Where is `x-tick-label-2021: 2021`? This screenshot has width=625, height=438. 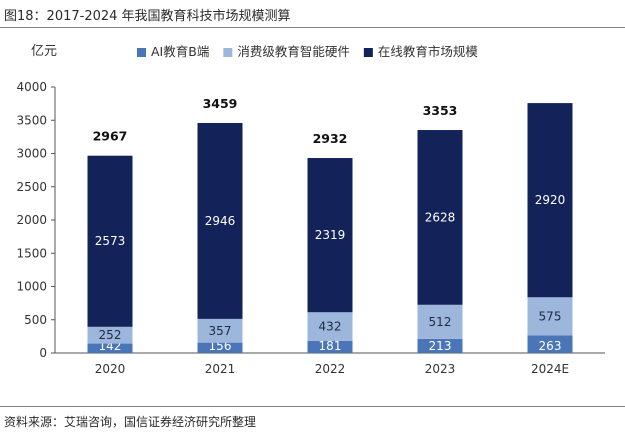
x-tick-label-2021: 2021 is located at coordinates (220, 369).